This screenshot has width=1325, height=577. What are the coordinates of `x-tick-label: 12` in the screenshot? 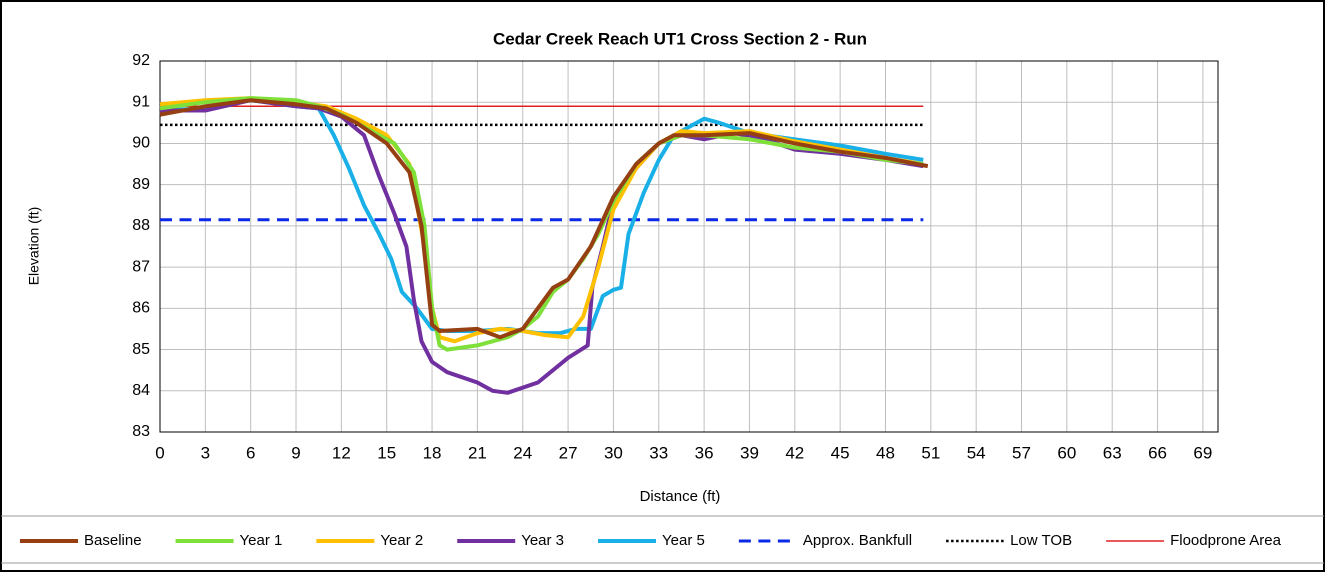 It's located at (341, 452).